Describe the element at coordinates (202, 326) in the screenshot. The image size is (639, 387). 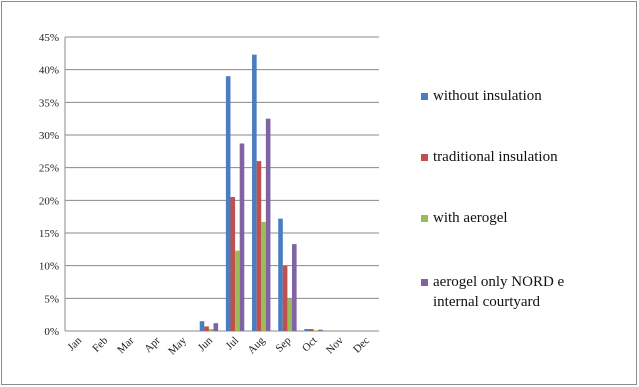
I see `bar-without-insulation-jun` at that location.